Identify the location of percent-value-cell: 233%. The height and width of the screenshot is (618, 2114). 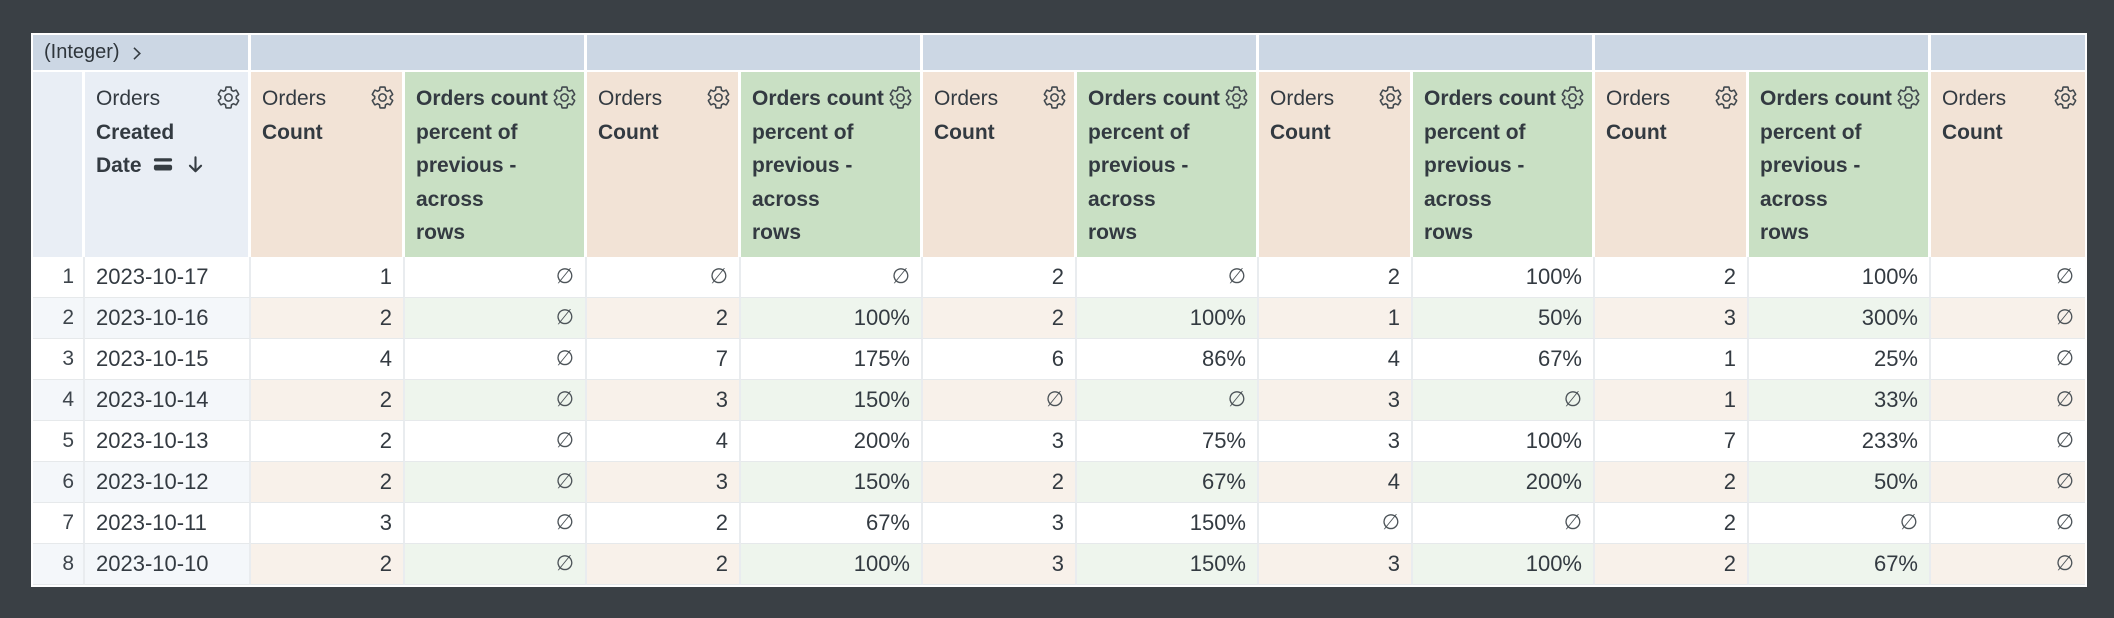
(1840, 441).